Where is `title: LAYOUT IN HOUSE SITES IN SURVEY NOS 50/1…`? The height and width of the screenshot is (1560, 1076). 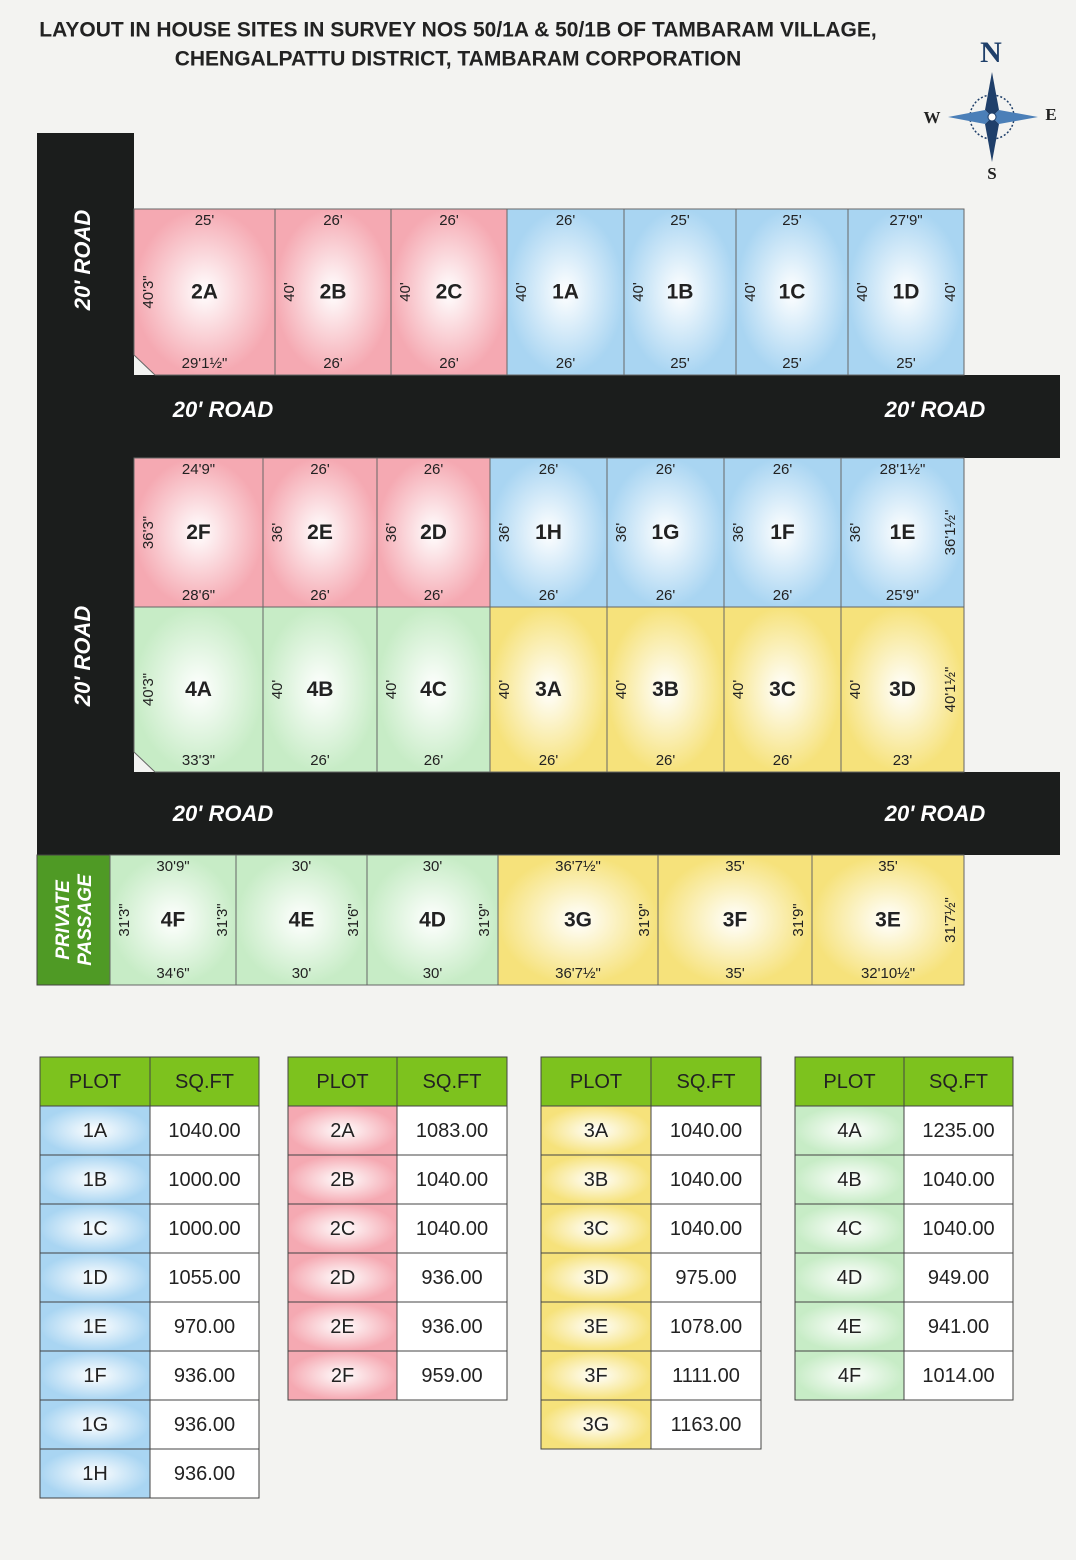
title: LAYOUT IN HOUSE SITES IN SURVEY NOS 50/1… is located at coordinates (457, 30).